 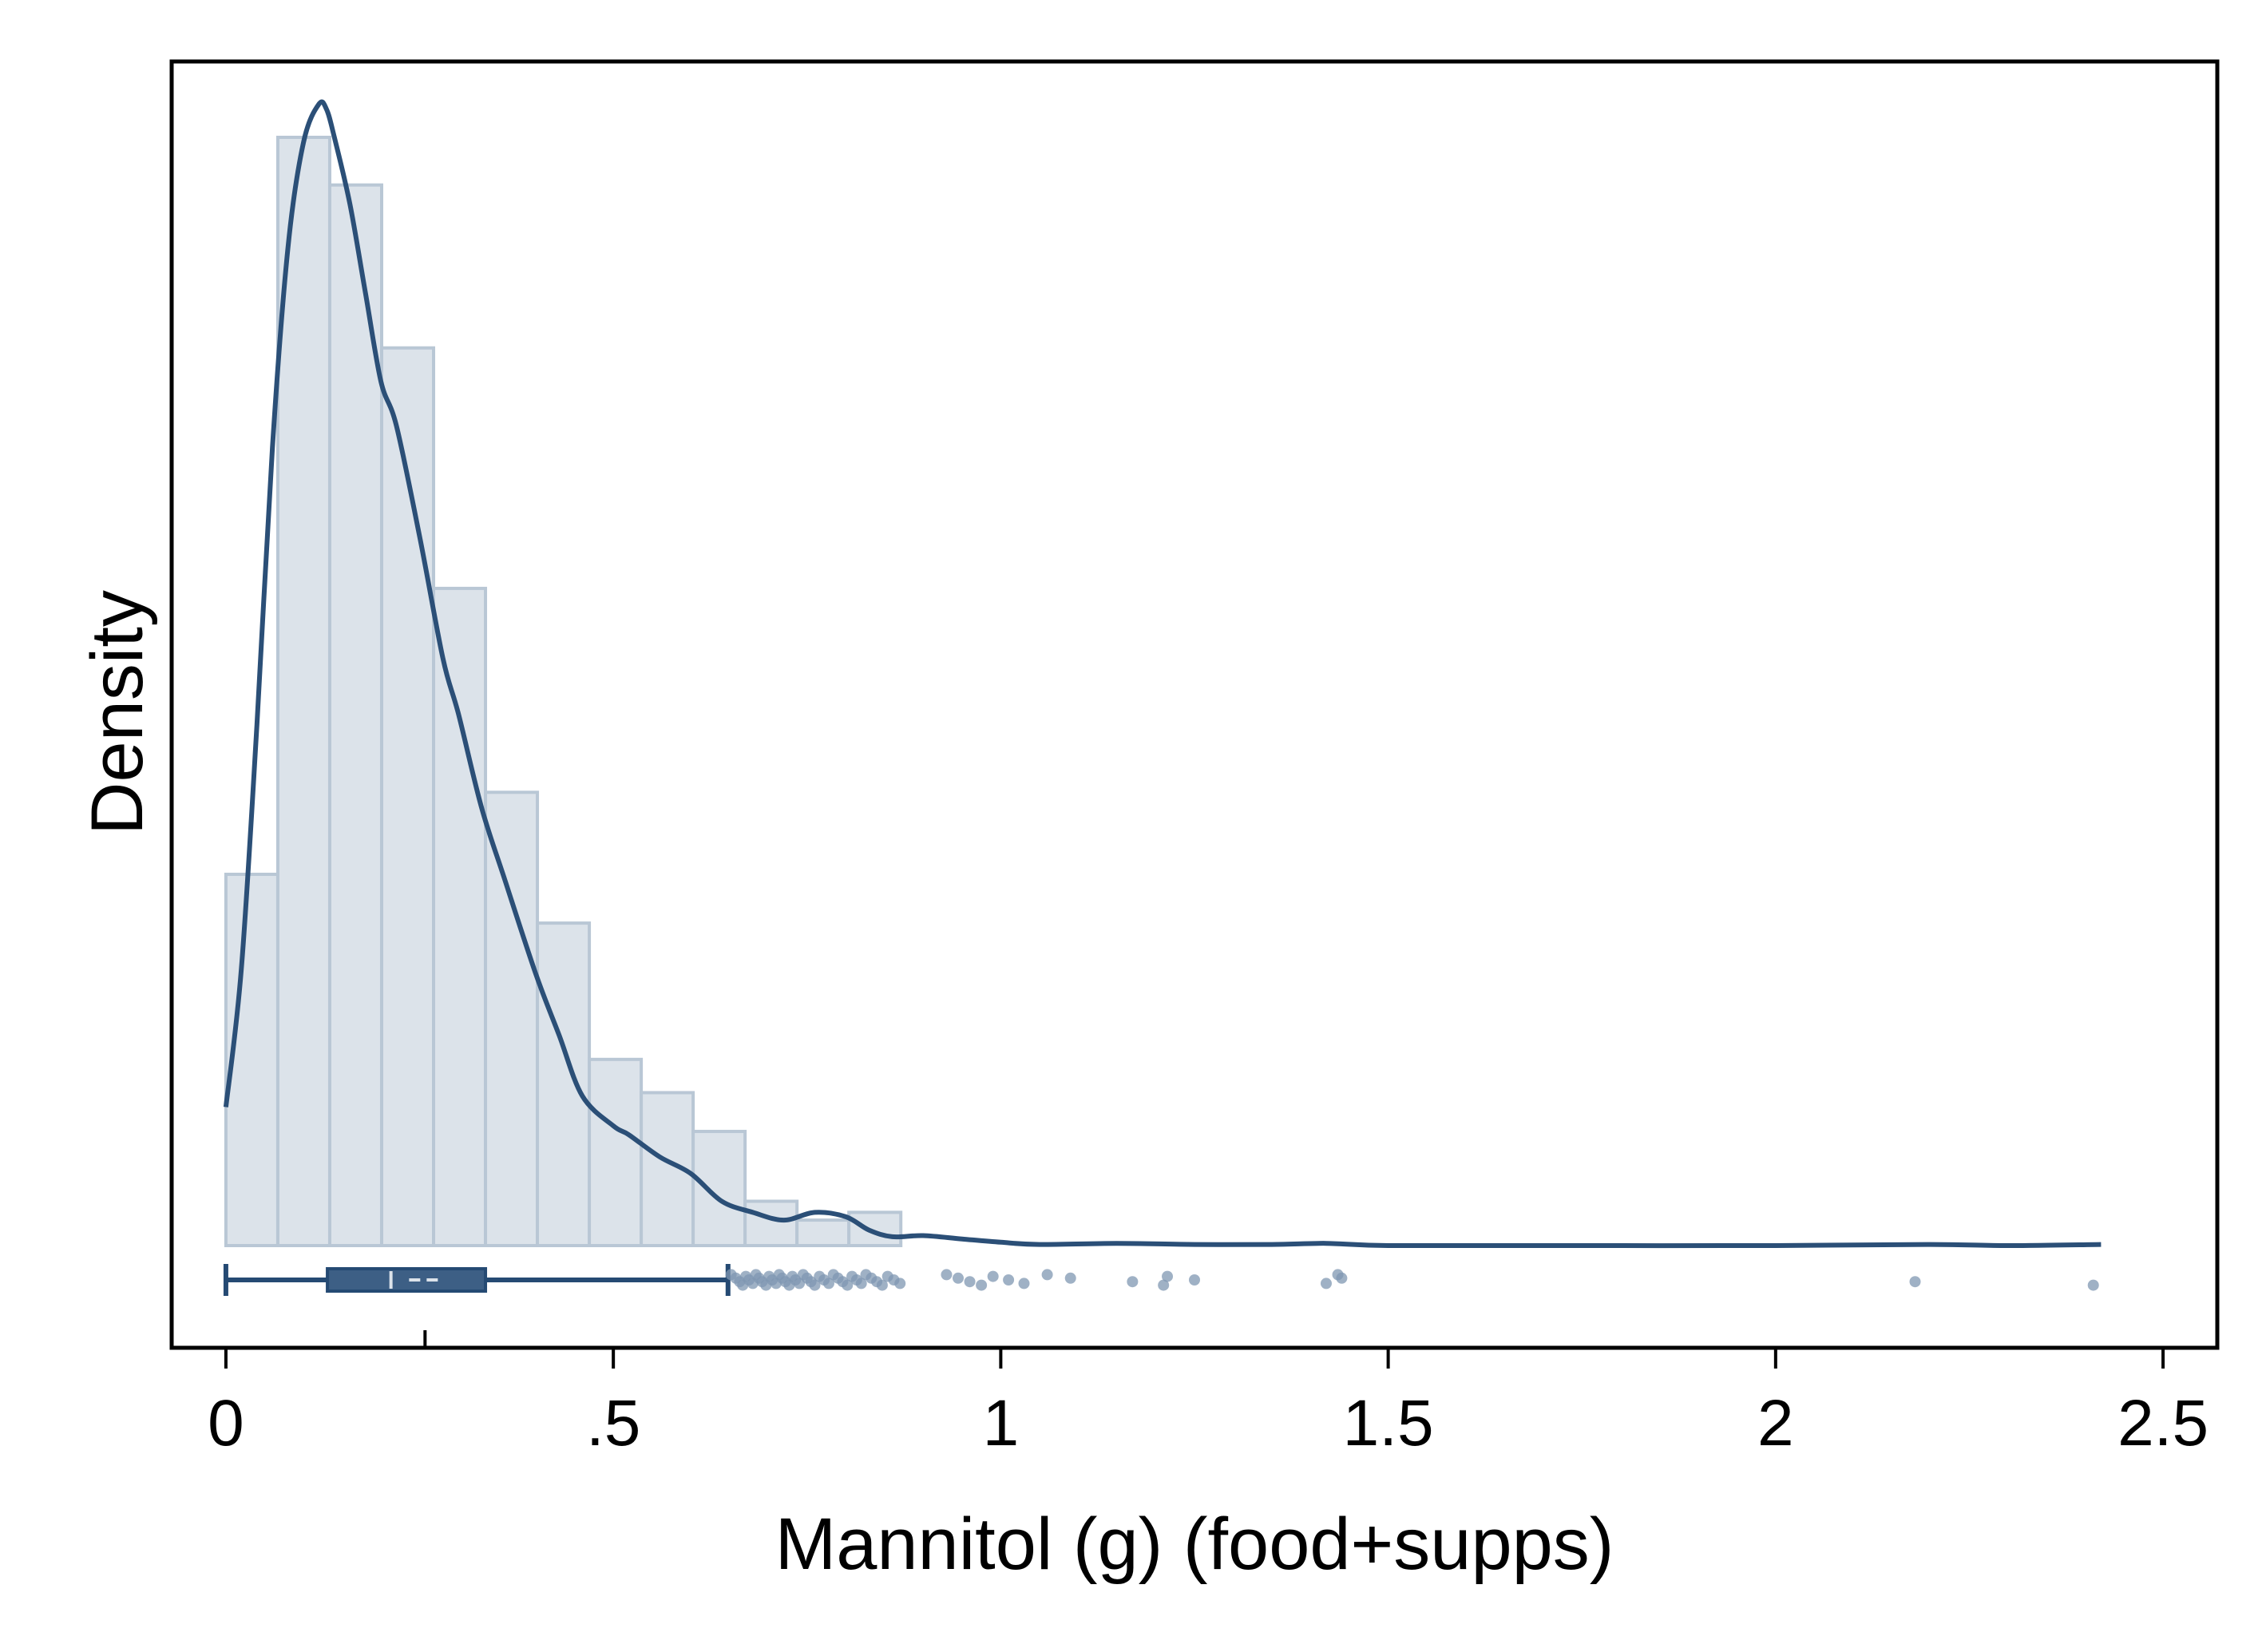 I want to click on x-tick-label: 2.5, so click(x=2163, y=1423).